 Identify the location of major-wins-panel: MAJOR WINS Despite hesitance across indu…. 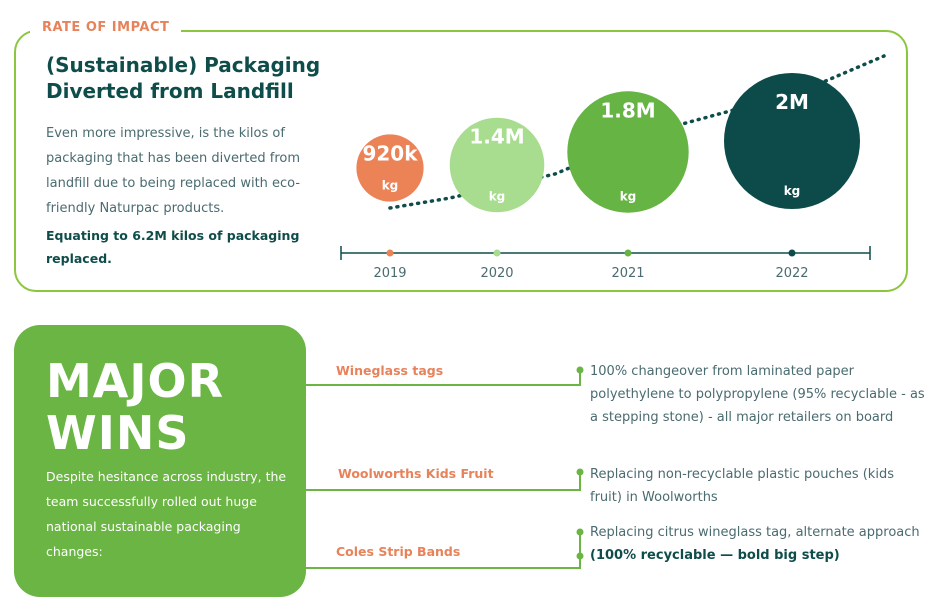
(160, 461).